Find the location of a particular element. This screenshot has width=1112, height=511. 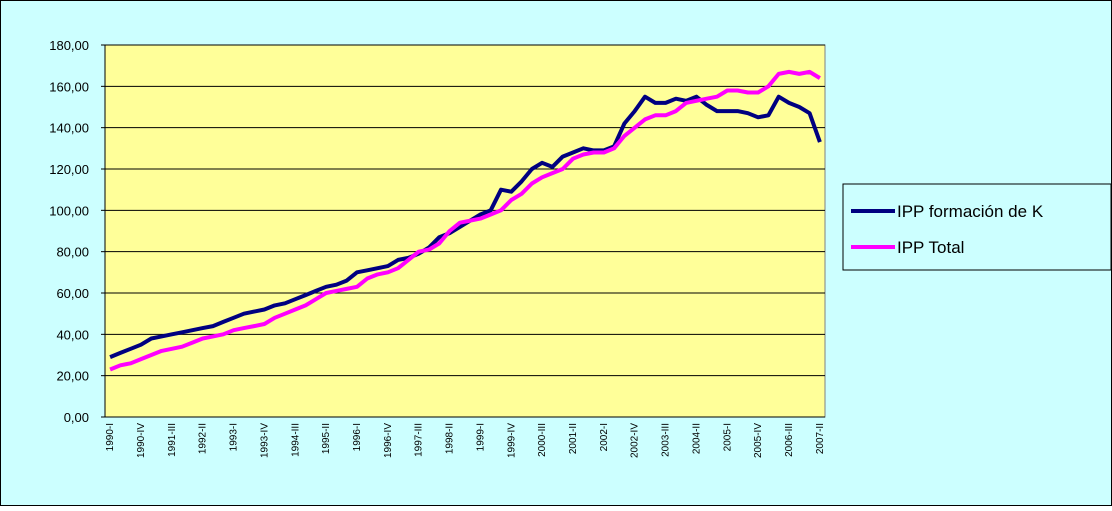

x-tick-label: 2005-IV is located at coordinates (758, 440).